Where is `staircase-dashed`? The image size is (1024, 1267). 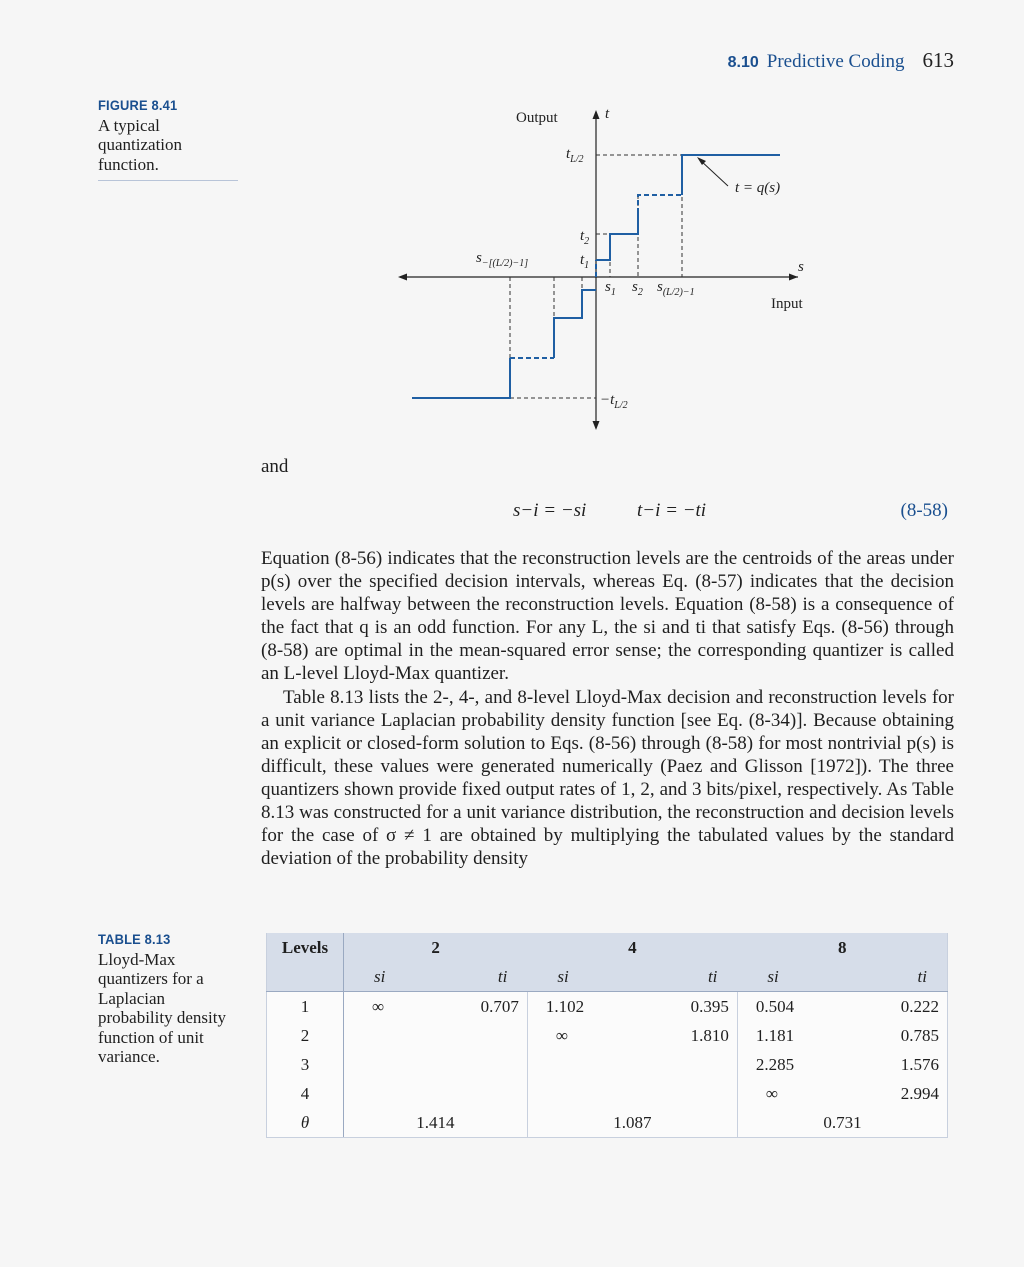
staircase-dashed is located at coordinates (596, 276).